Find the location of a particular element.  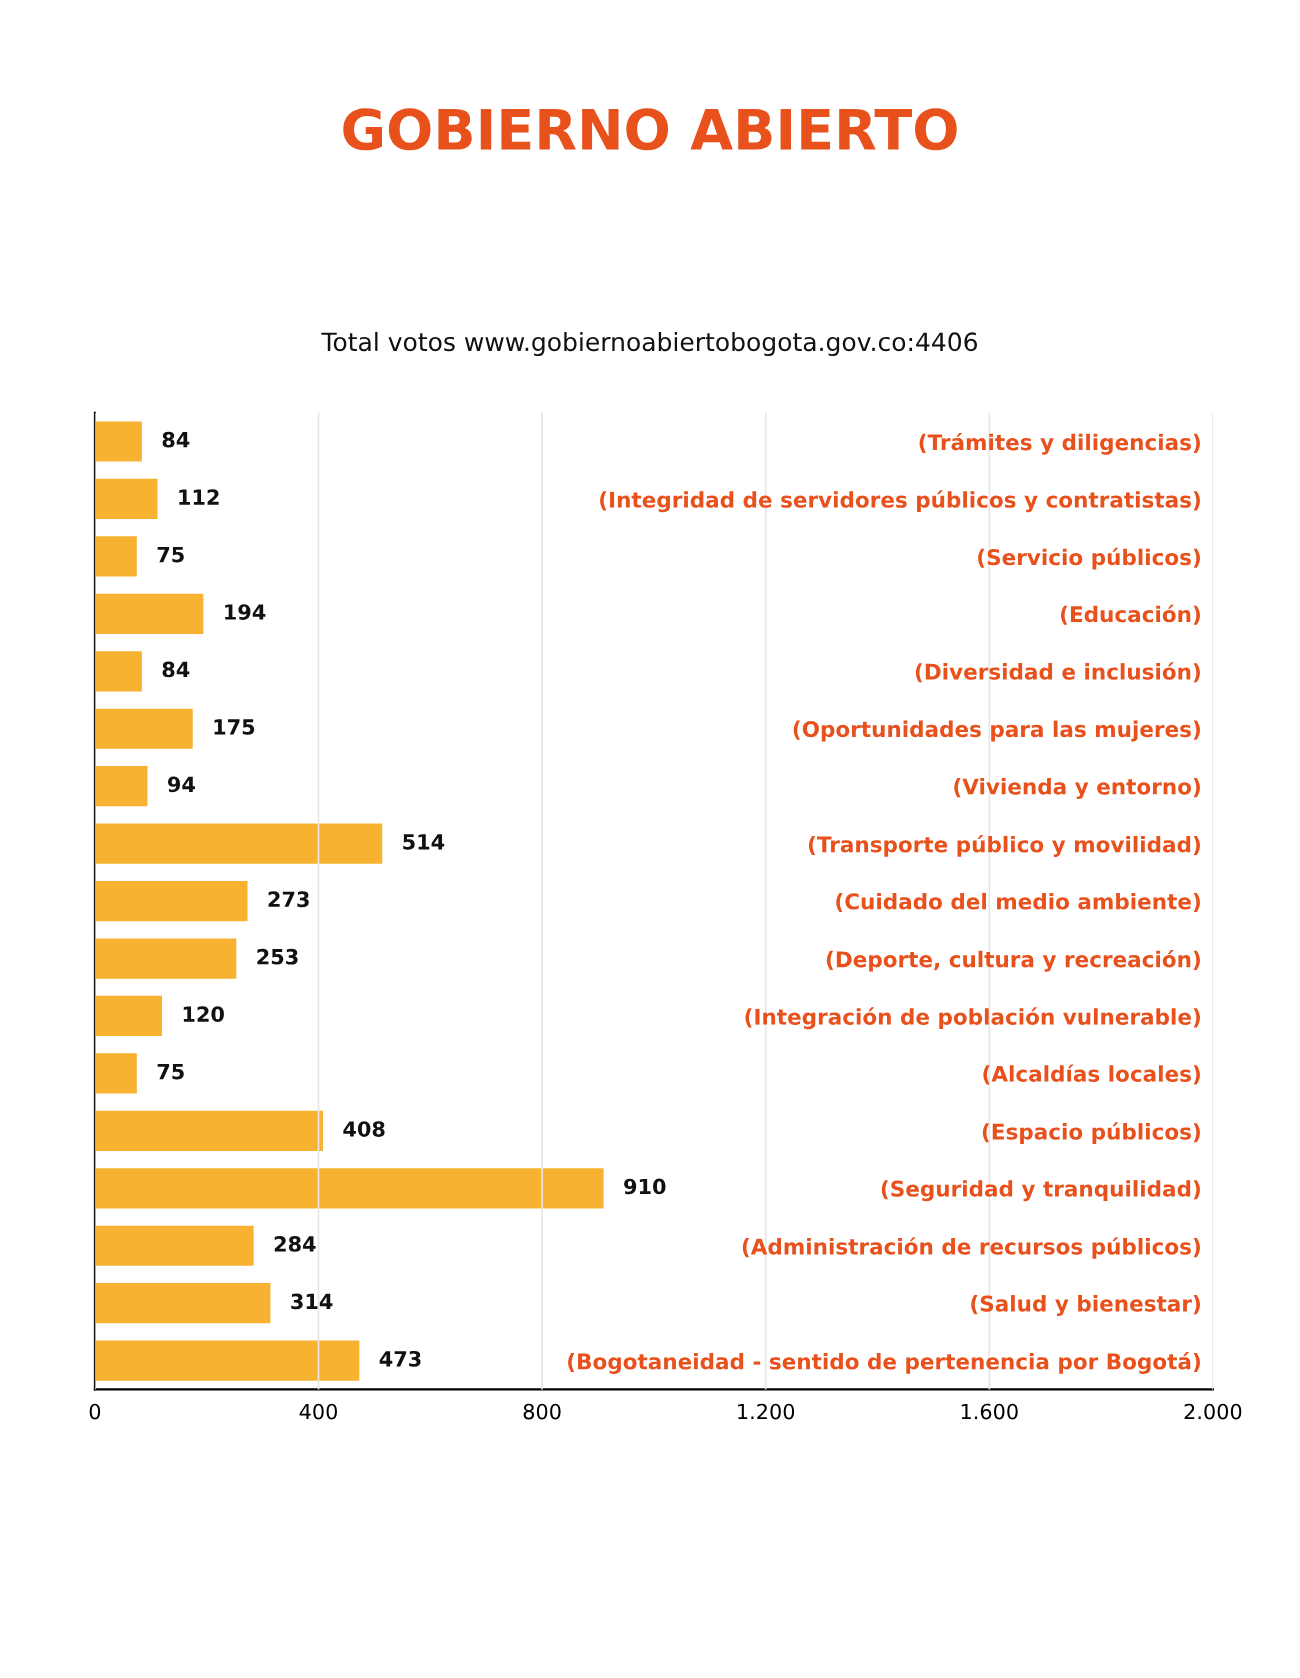

y-tick-label: (Integración de población vulnerable) is located at coordinates (972, 1018).